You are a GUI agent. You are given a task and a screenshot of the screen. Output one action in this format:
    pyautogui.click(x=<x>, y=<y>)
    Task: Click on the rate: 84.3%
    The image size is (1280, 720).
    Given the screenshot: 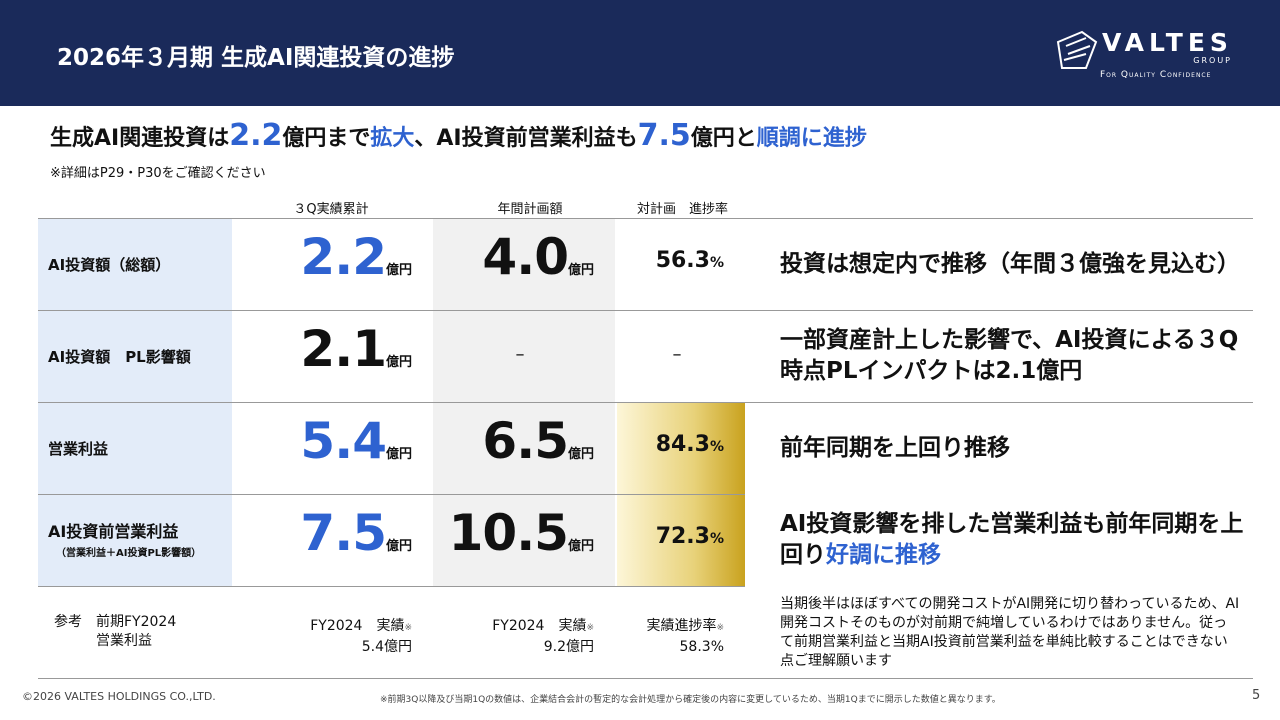 What is the action you would take?
    pyautogui.click(x=672, y=448)
    